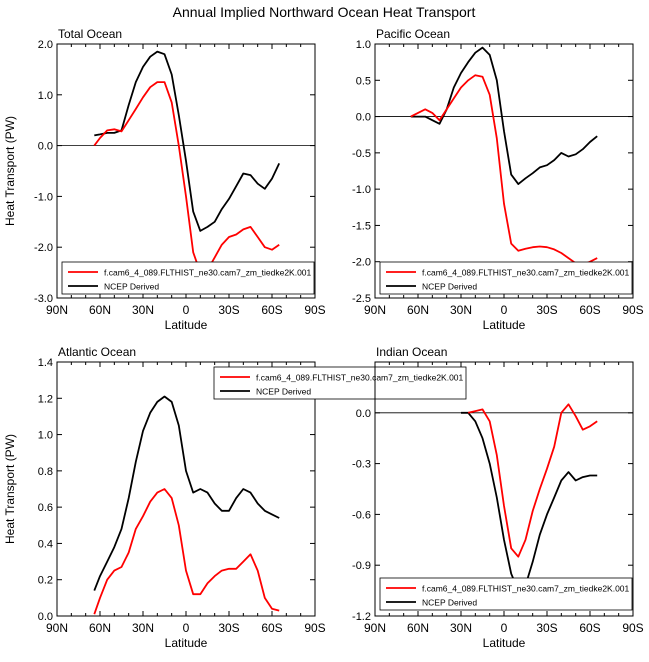 This screenshot has width=649, height=662. I want to click on y-tick-label: 0.6, so click(45, 508).